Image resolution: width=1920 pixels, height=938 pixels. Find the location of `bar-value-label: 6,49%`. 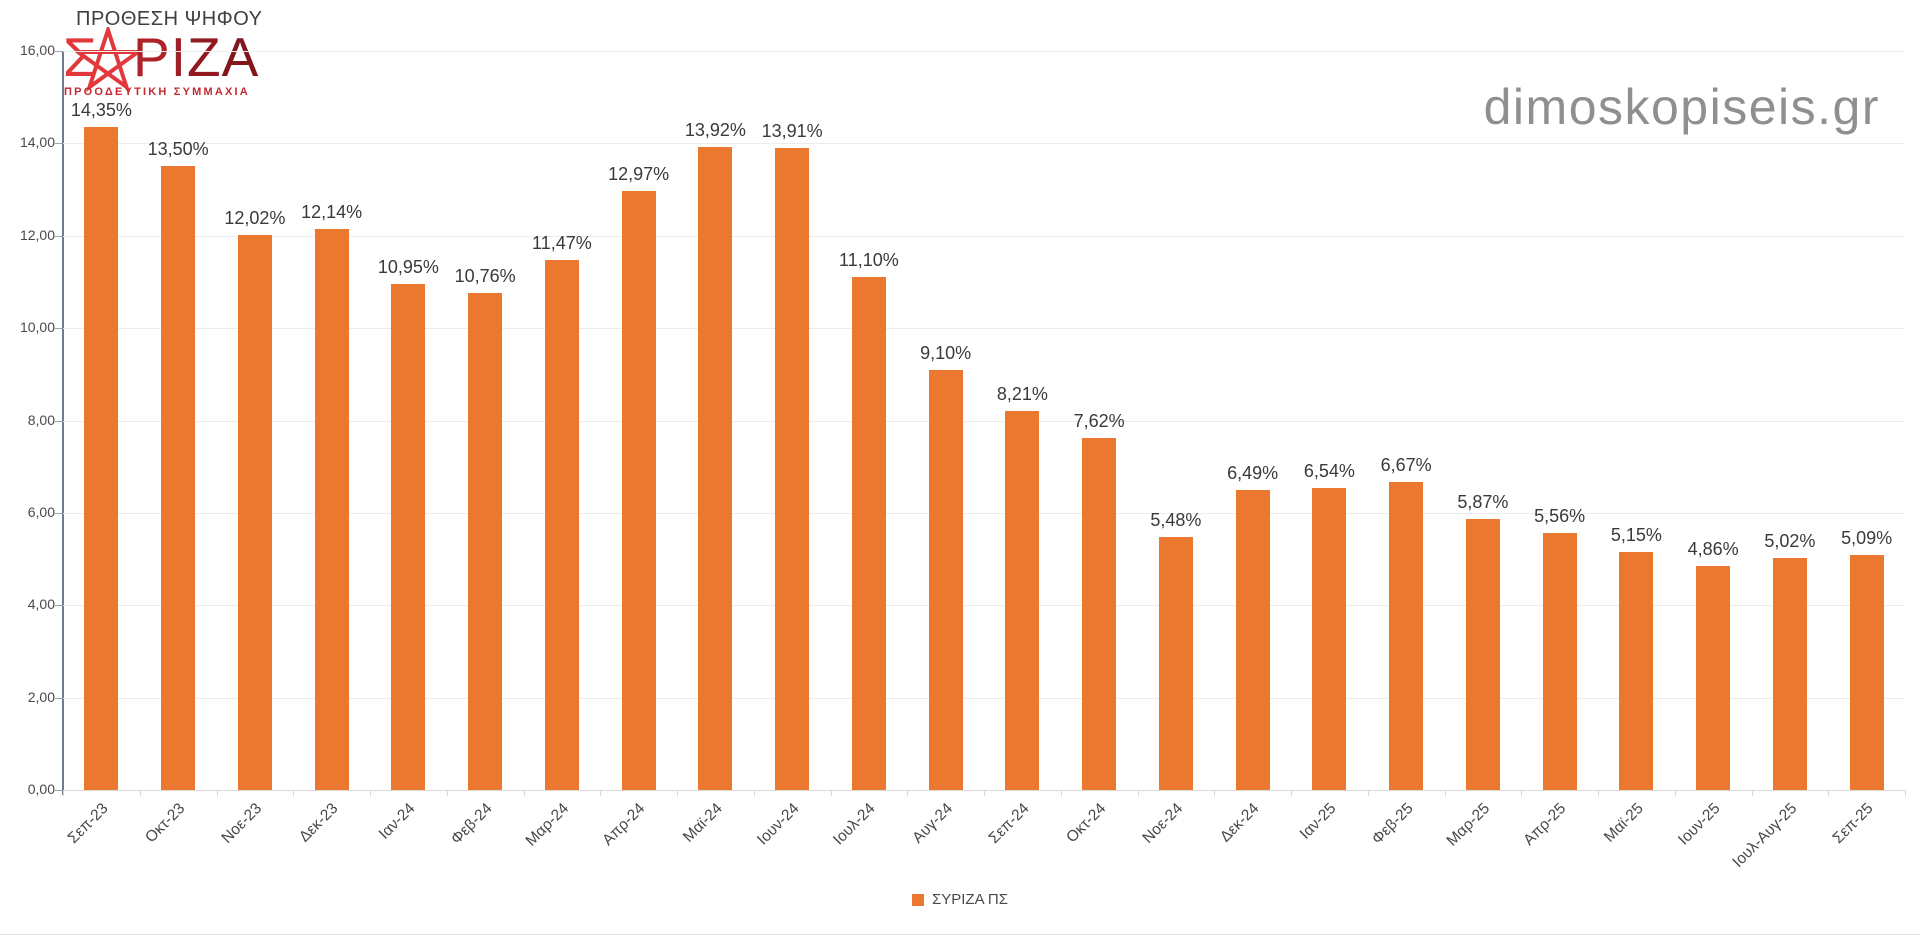

bar-value-label: 6,49% is located at coordinates (1253, 473).